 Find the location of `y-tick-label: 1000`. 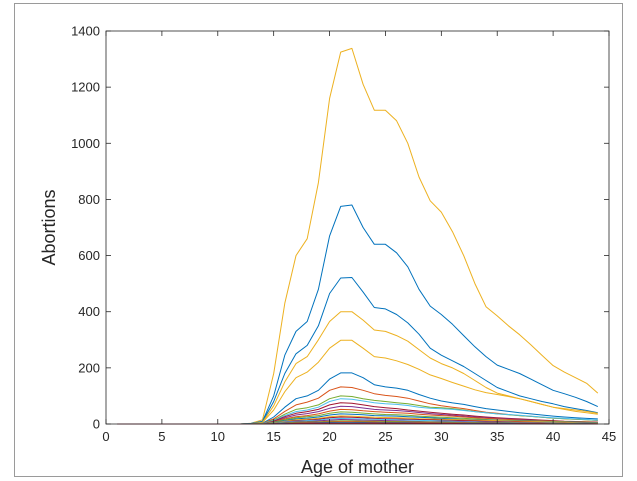

y-tick-label: 1000 is located at coordinates (85, 143).